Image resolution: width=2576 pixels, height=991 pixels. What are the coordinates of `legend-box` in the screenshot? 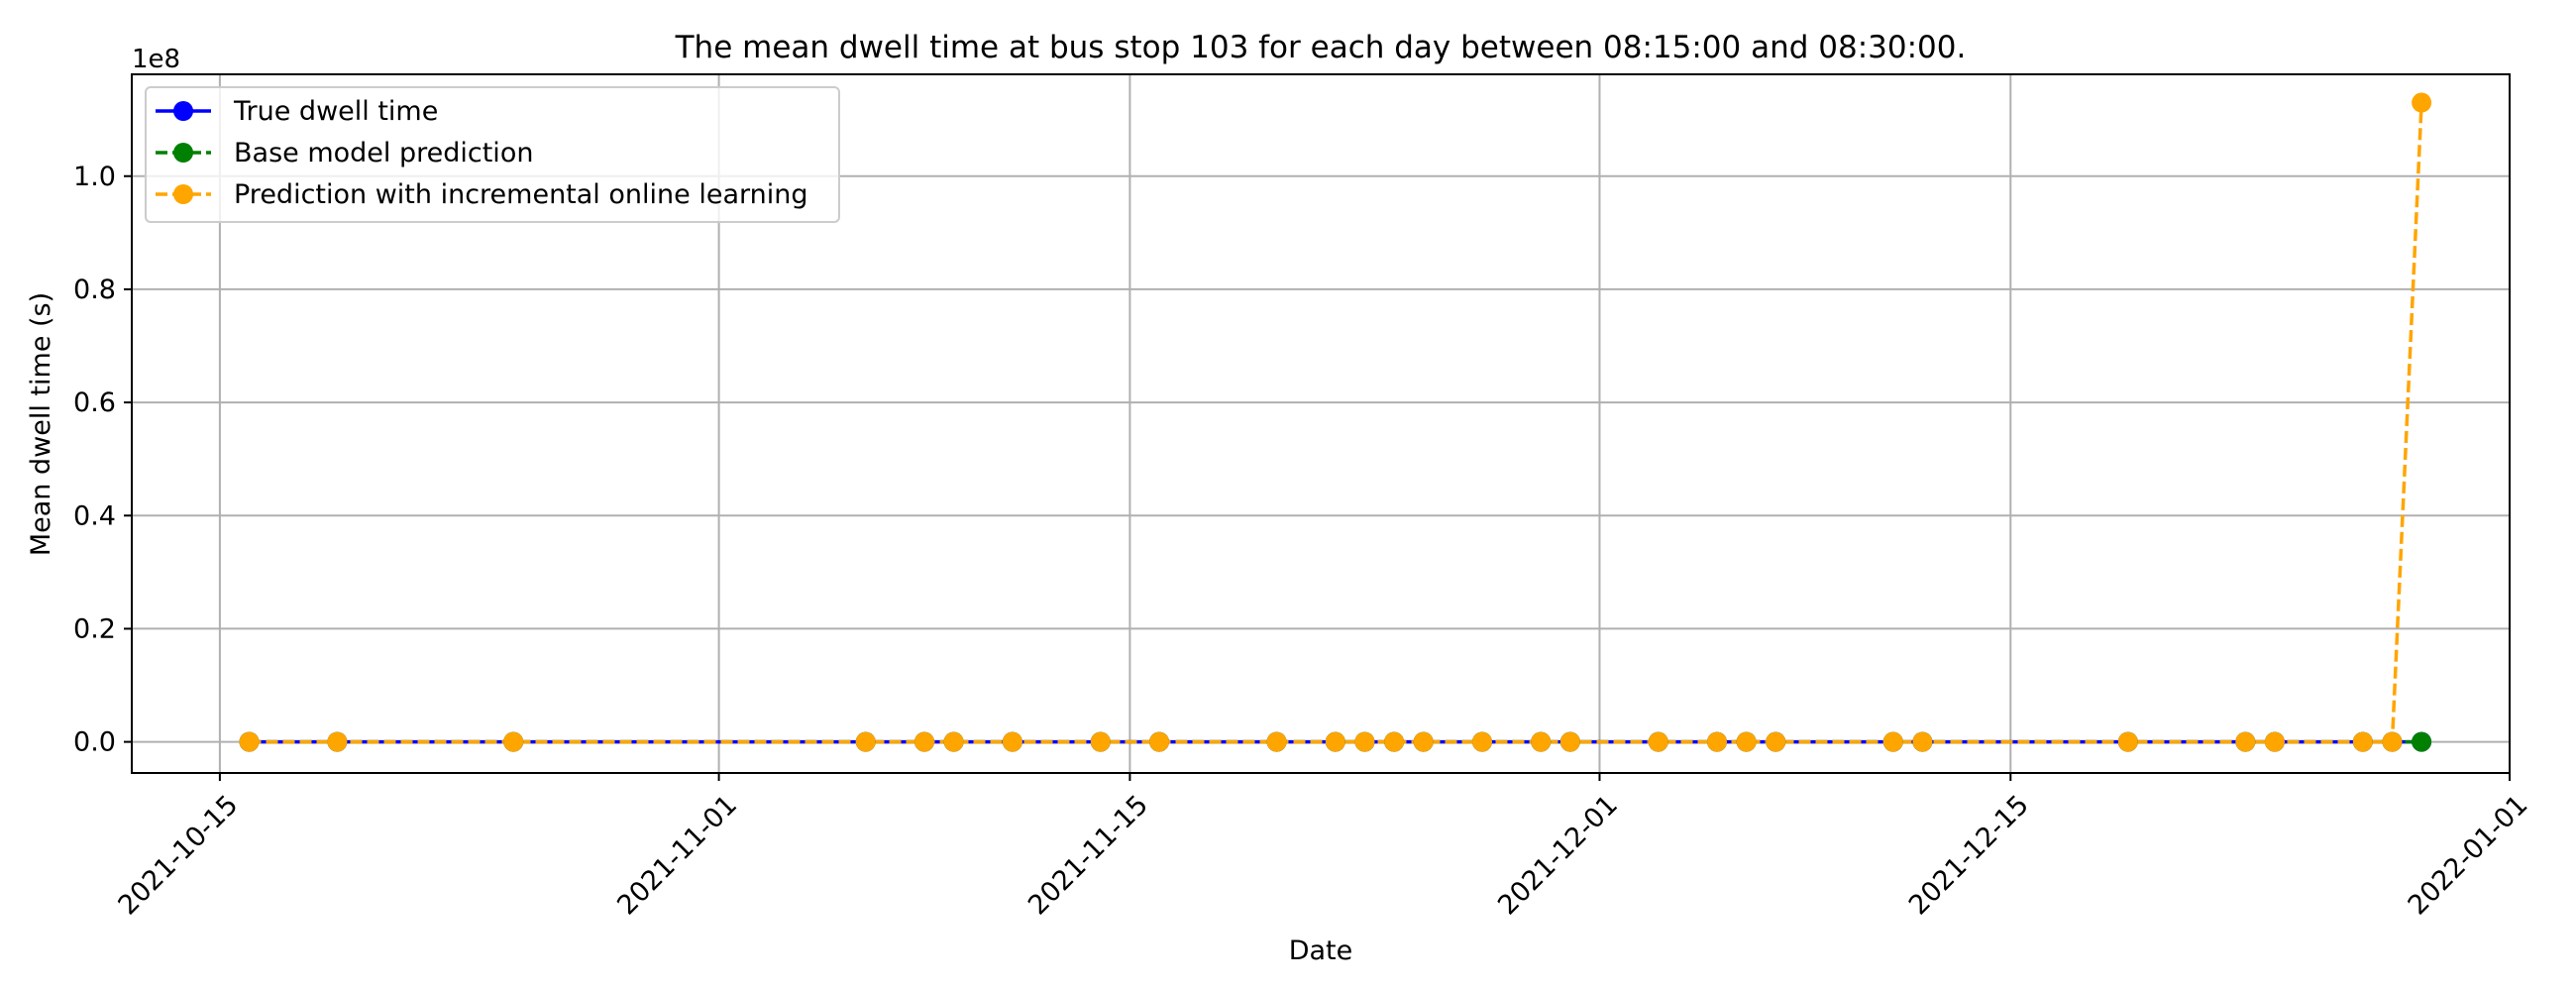 It's located at (492, 154).